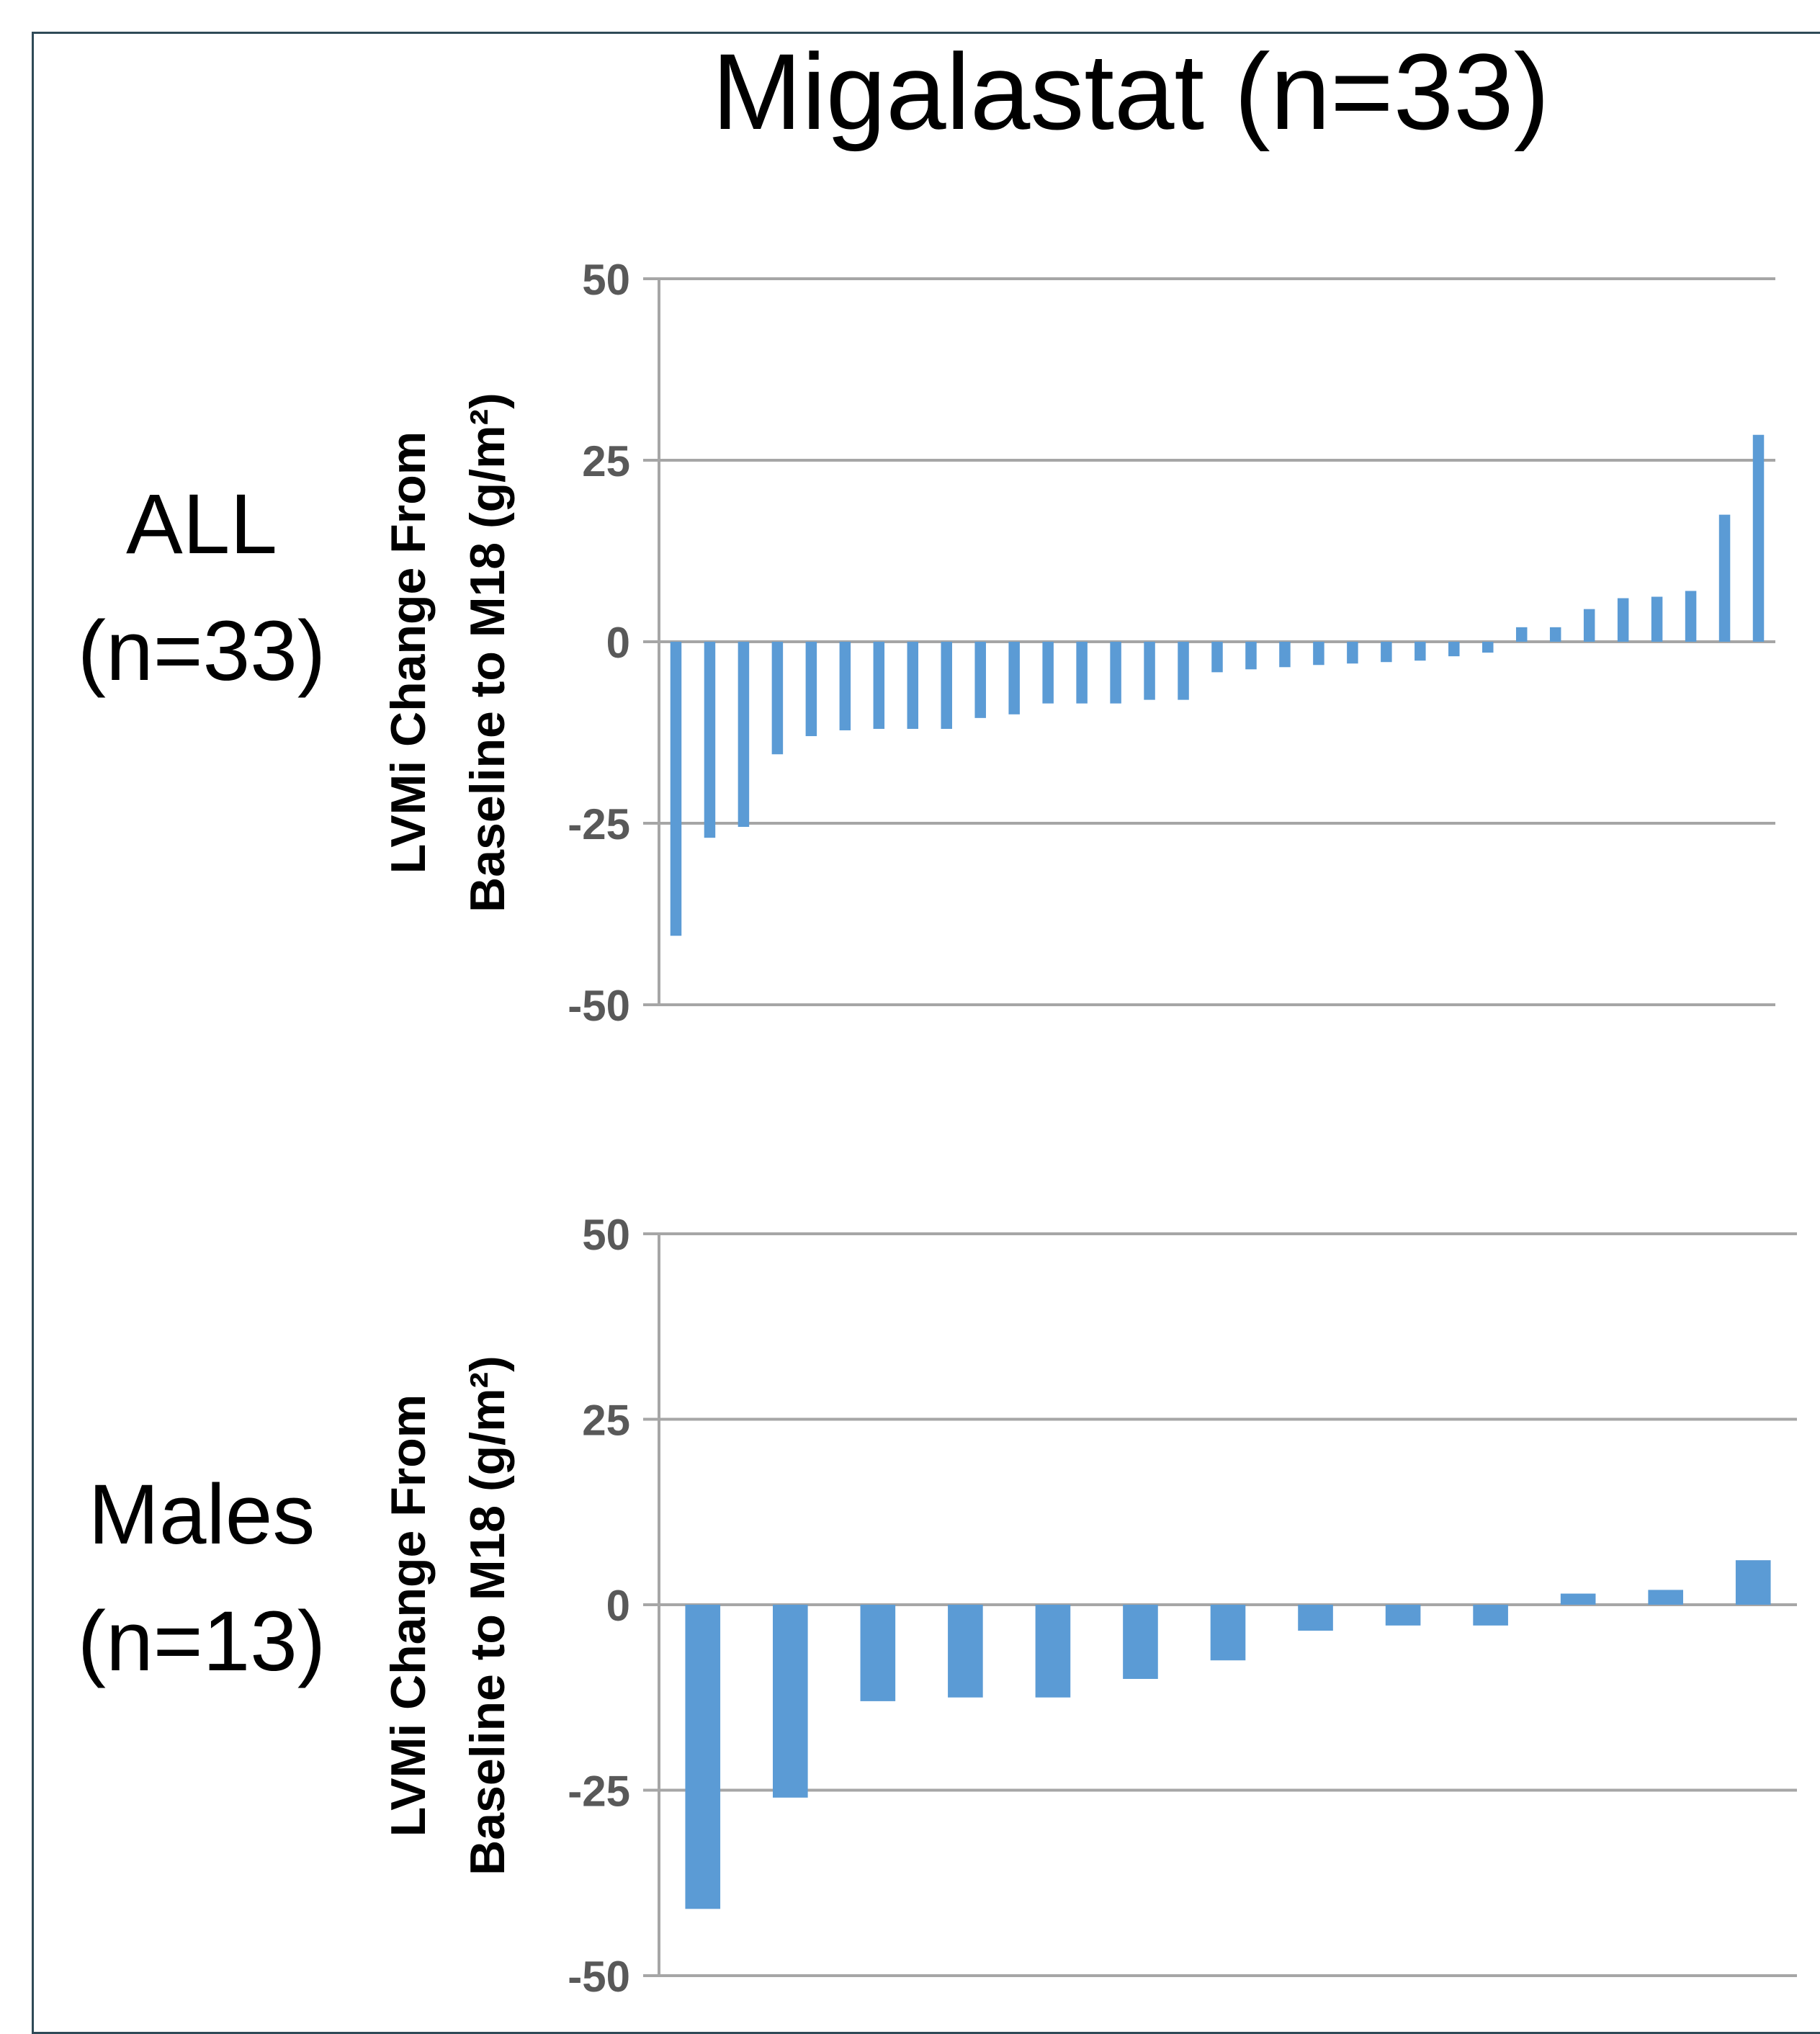 The width and height of the screenshot is (1820, 2034). Describe the element at coordinates (487, 653) in the screenshot. I see `all-ylabel-line: Baseline to M18 (g/m²)` at that location.